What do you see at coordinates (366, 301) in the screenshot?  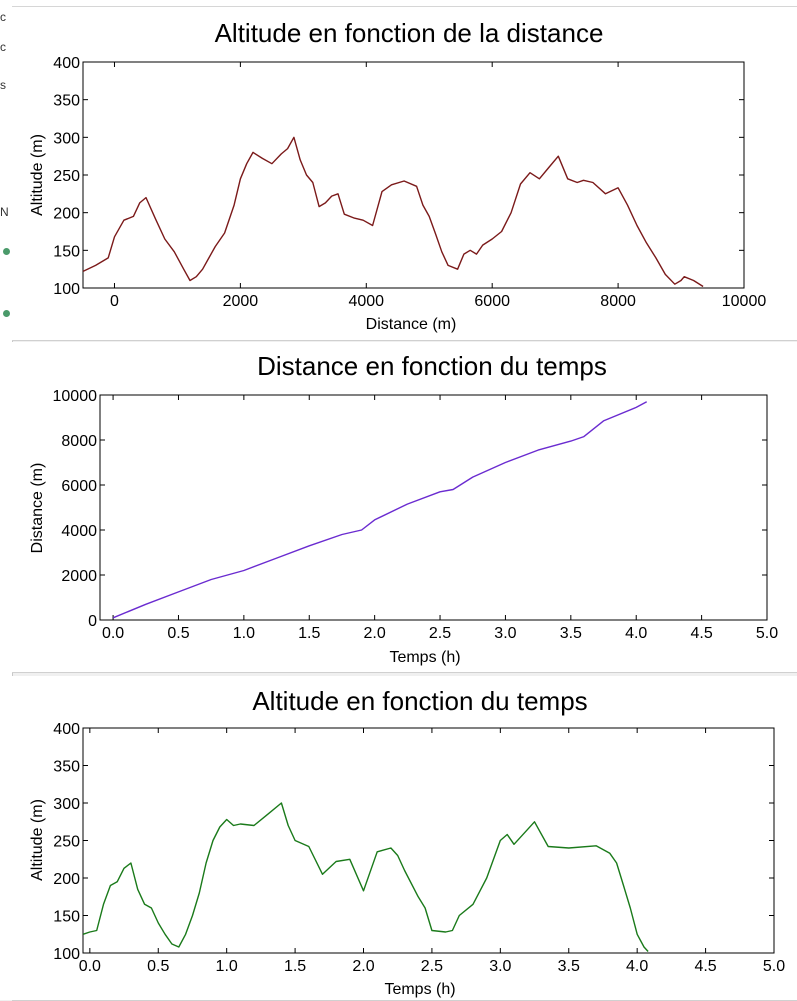 I see `x-tick-label: 4000` at bounding box center [366, 301].